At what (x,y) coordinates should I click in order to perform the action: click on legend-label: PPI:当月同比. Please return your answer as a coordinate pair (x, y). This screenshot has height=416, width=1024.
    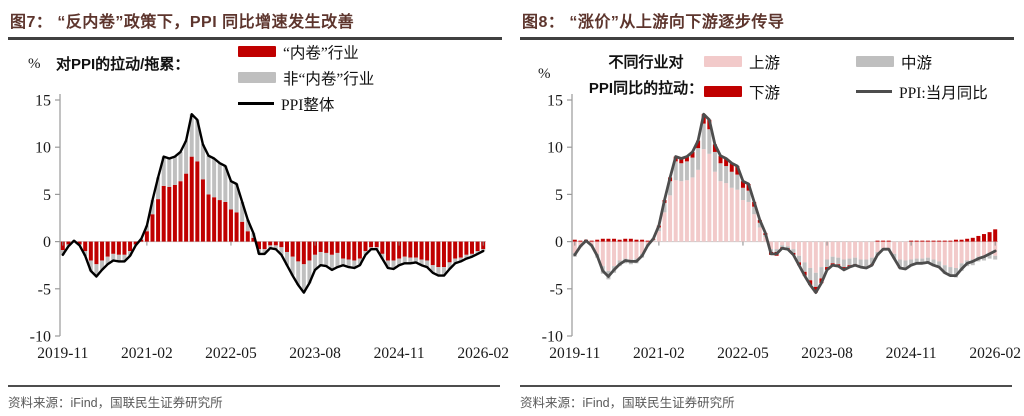
    Looking at the image, I should click on (943, 93).